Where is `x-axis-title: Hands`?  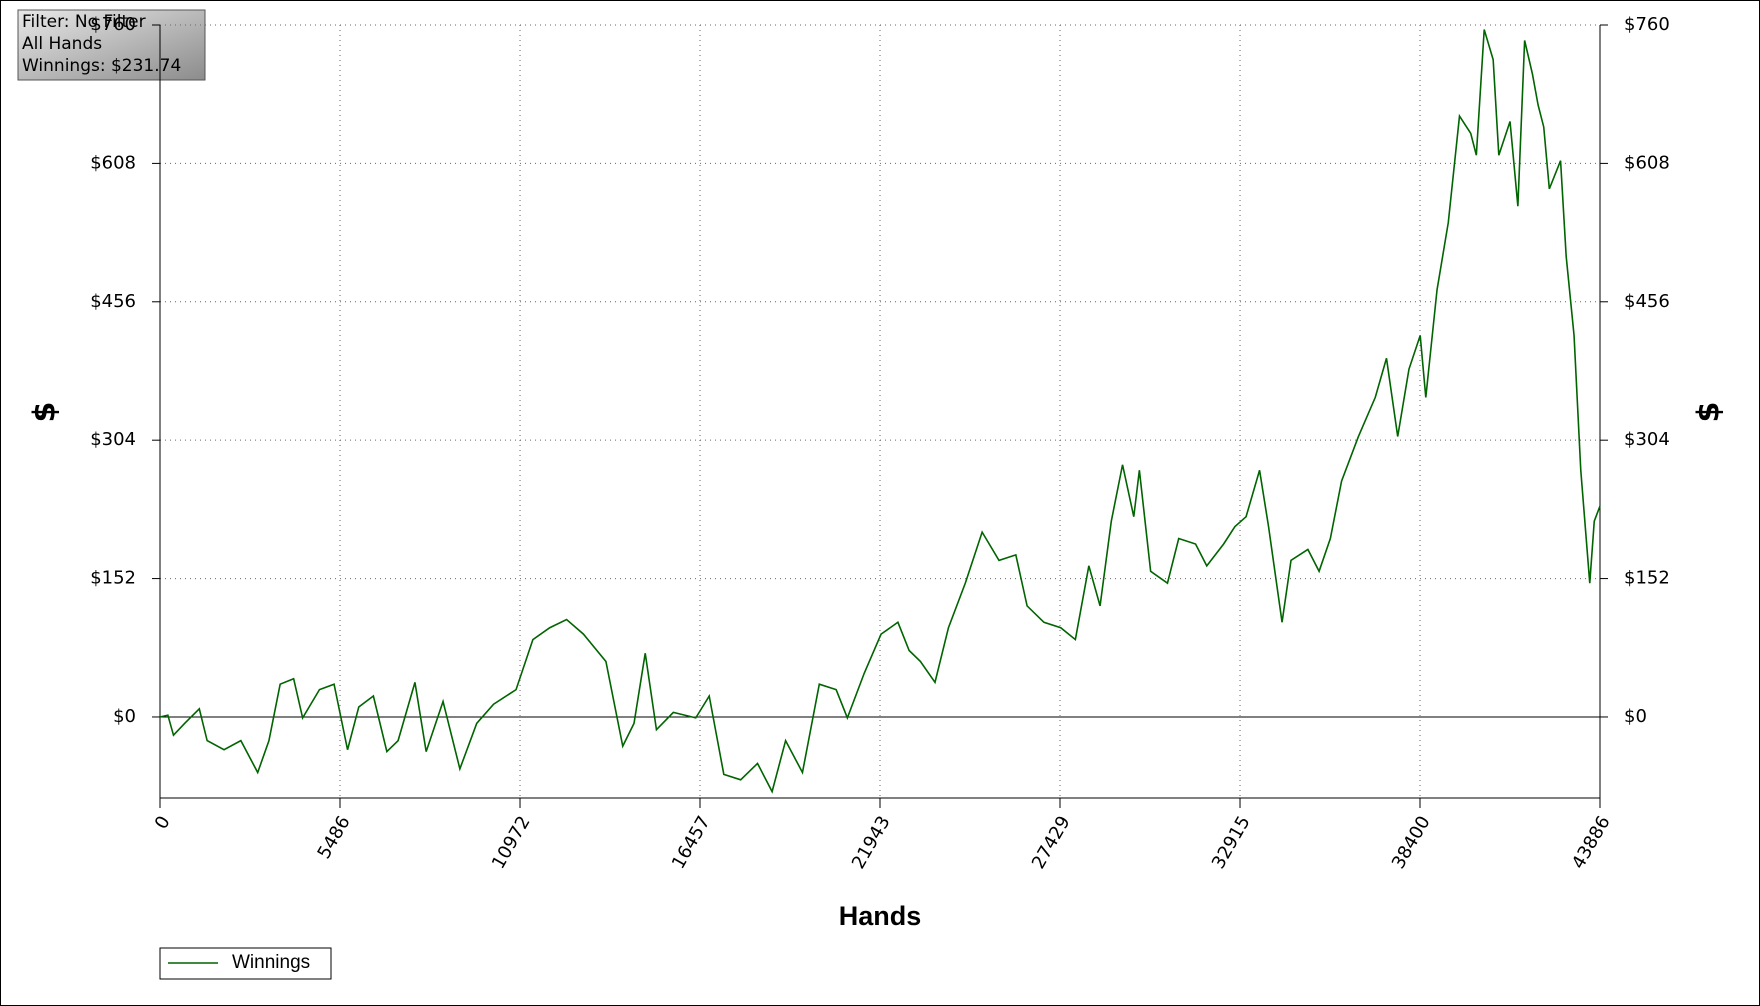 x-axis-title: Hands is located at coordinates (880, 916).